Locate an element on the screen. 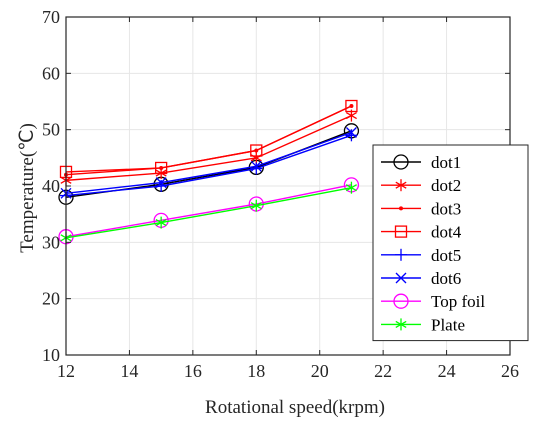 This screenshot has height=427, width=550. y-tick-label-2: 30 is located at coordinates (51, 242).